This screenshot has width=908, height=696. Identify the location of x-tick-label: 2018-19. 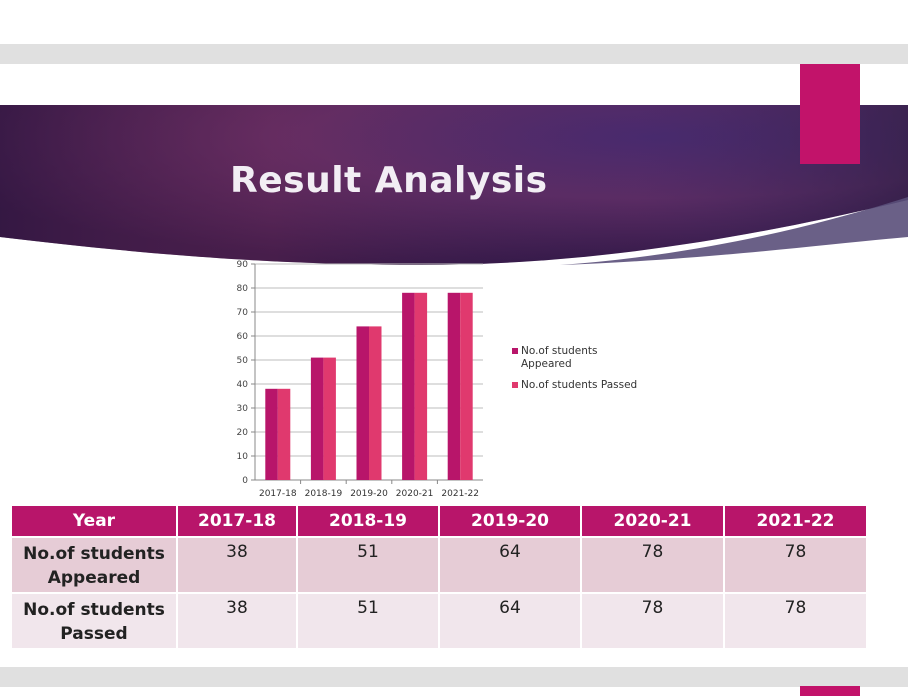
(324, 494).